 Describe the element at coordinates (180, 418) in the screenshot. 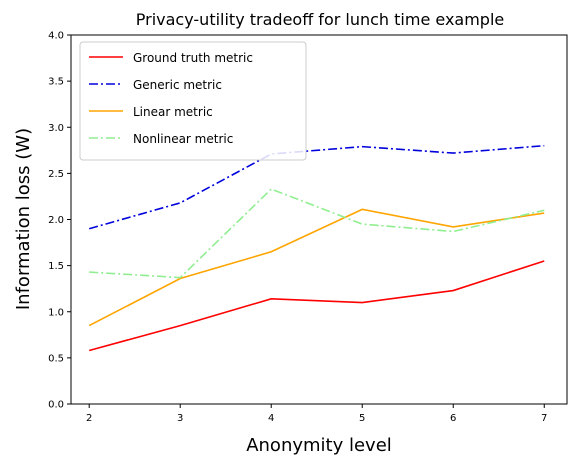

I see `x-tick-label: 3` at that location.